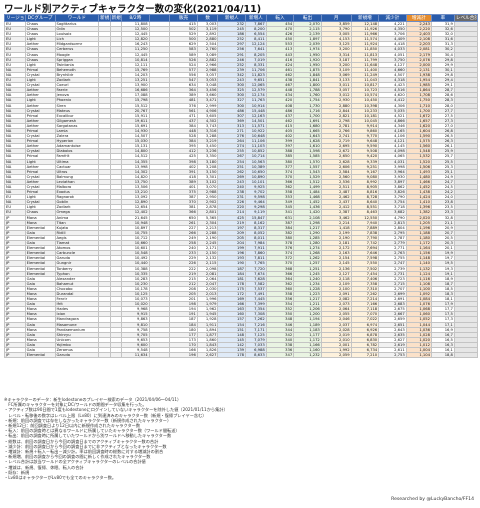  I want to click on table-cell: 10,712, so click(135, 238).